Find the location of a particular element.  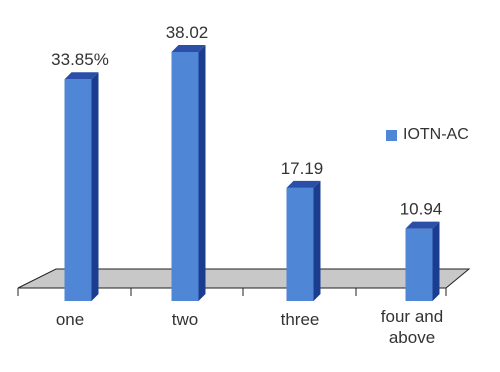

category-label: one is located at coordinates (70, 319).